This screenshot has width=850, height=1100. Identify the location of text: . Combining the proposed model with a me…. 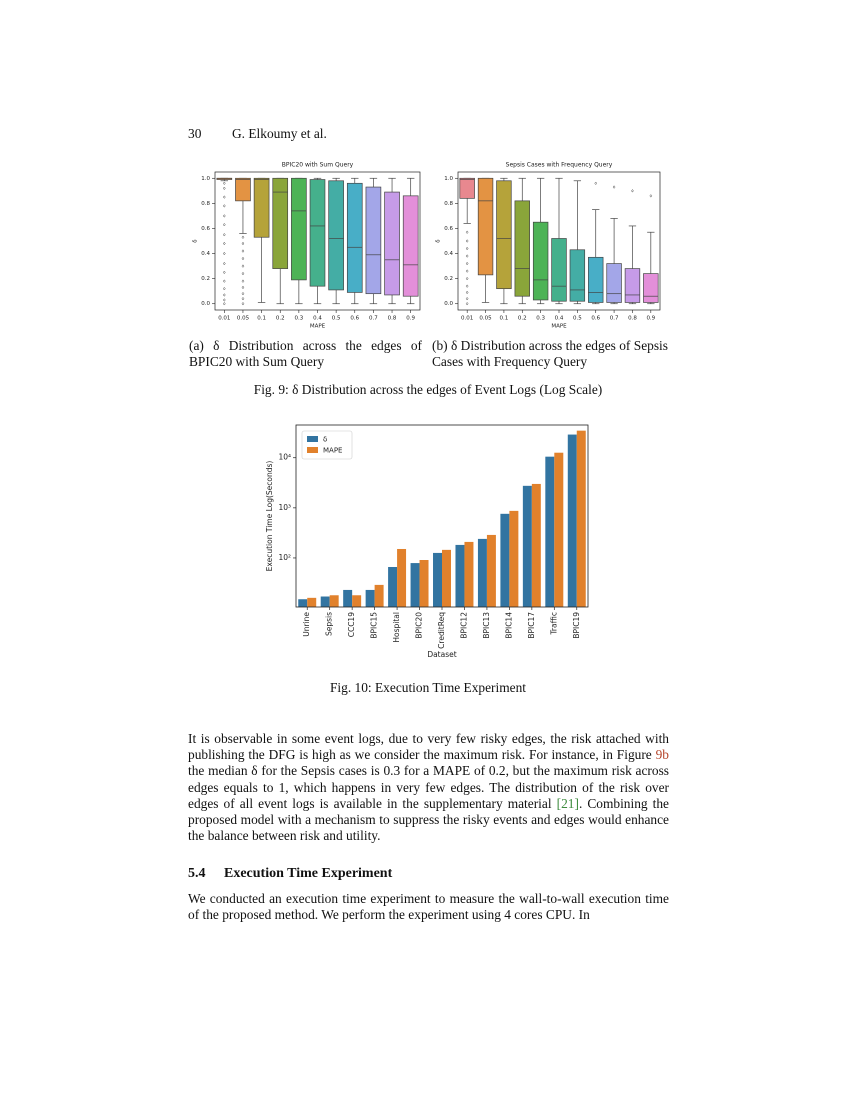
(429, 819).